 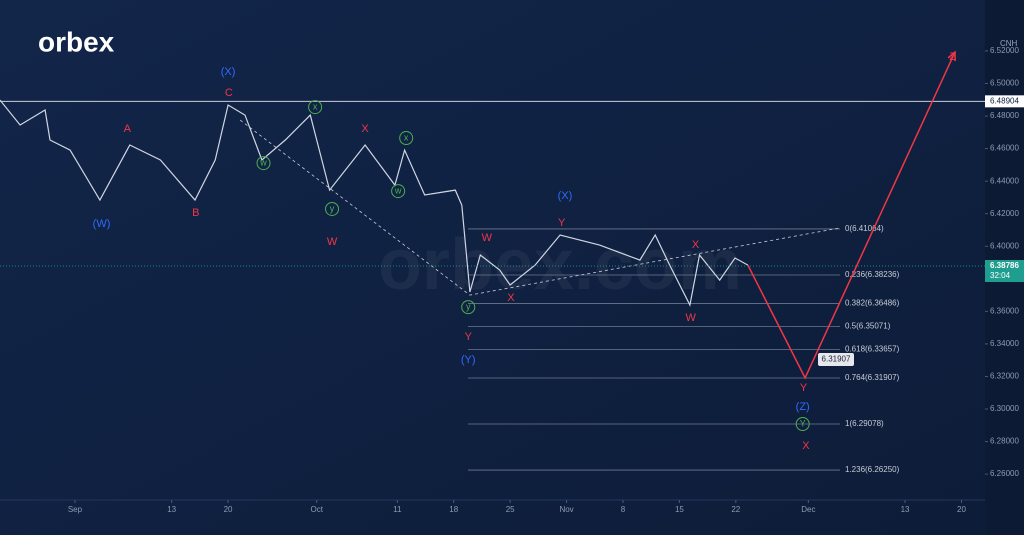 What do you see at coordinates (803, 407) in the screenshot?
I see `wave-label: (Z)` at bounding box center [803, 407].